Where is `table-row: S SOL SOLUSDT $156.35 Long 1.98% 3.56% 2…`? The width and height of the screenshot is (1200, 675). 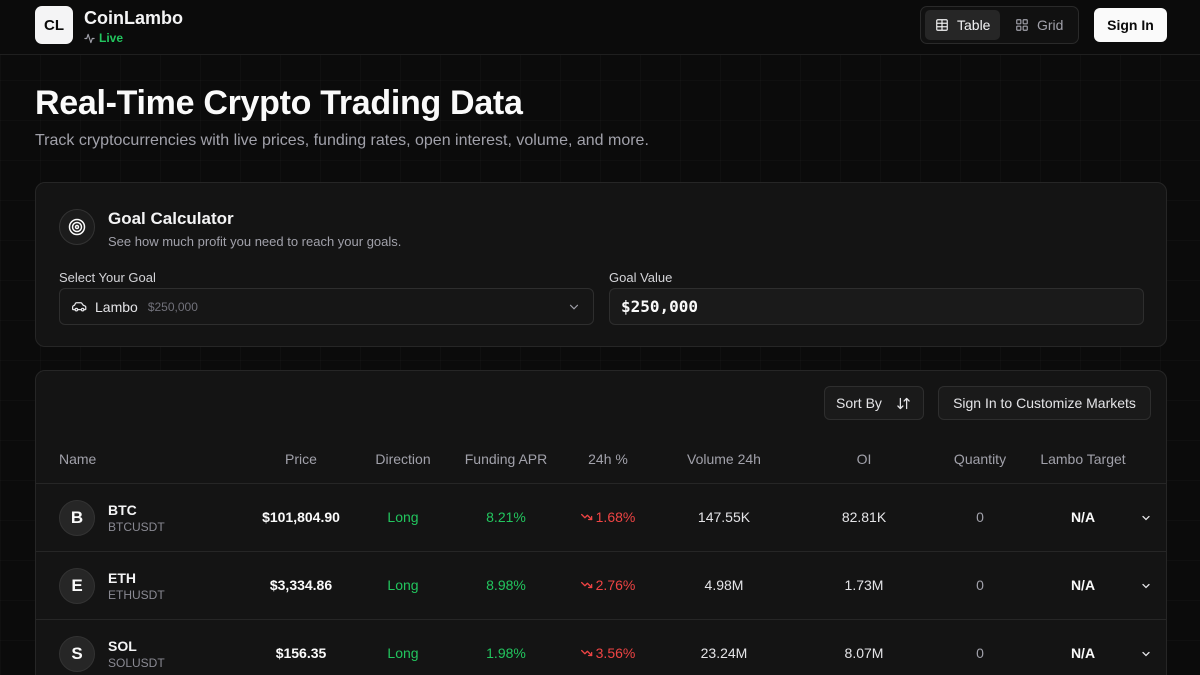
table-row: S SOL SOLUSDT $156.35 Long 1.98% 3.56% 2… is located at coordinates (601, 647).